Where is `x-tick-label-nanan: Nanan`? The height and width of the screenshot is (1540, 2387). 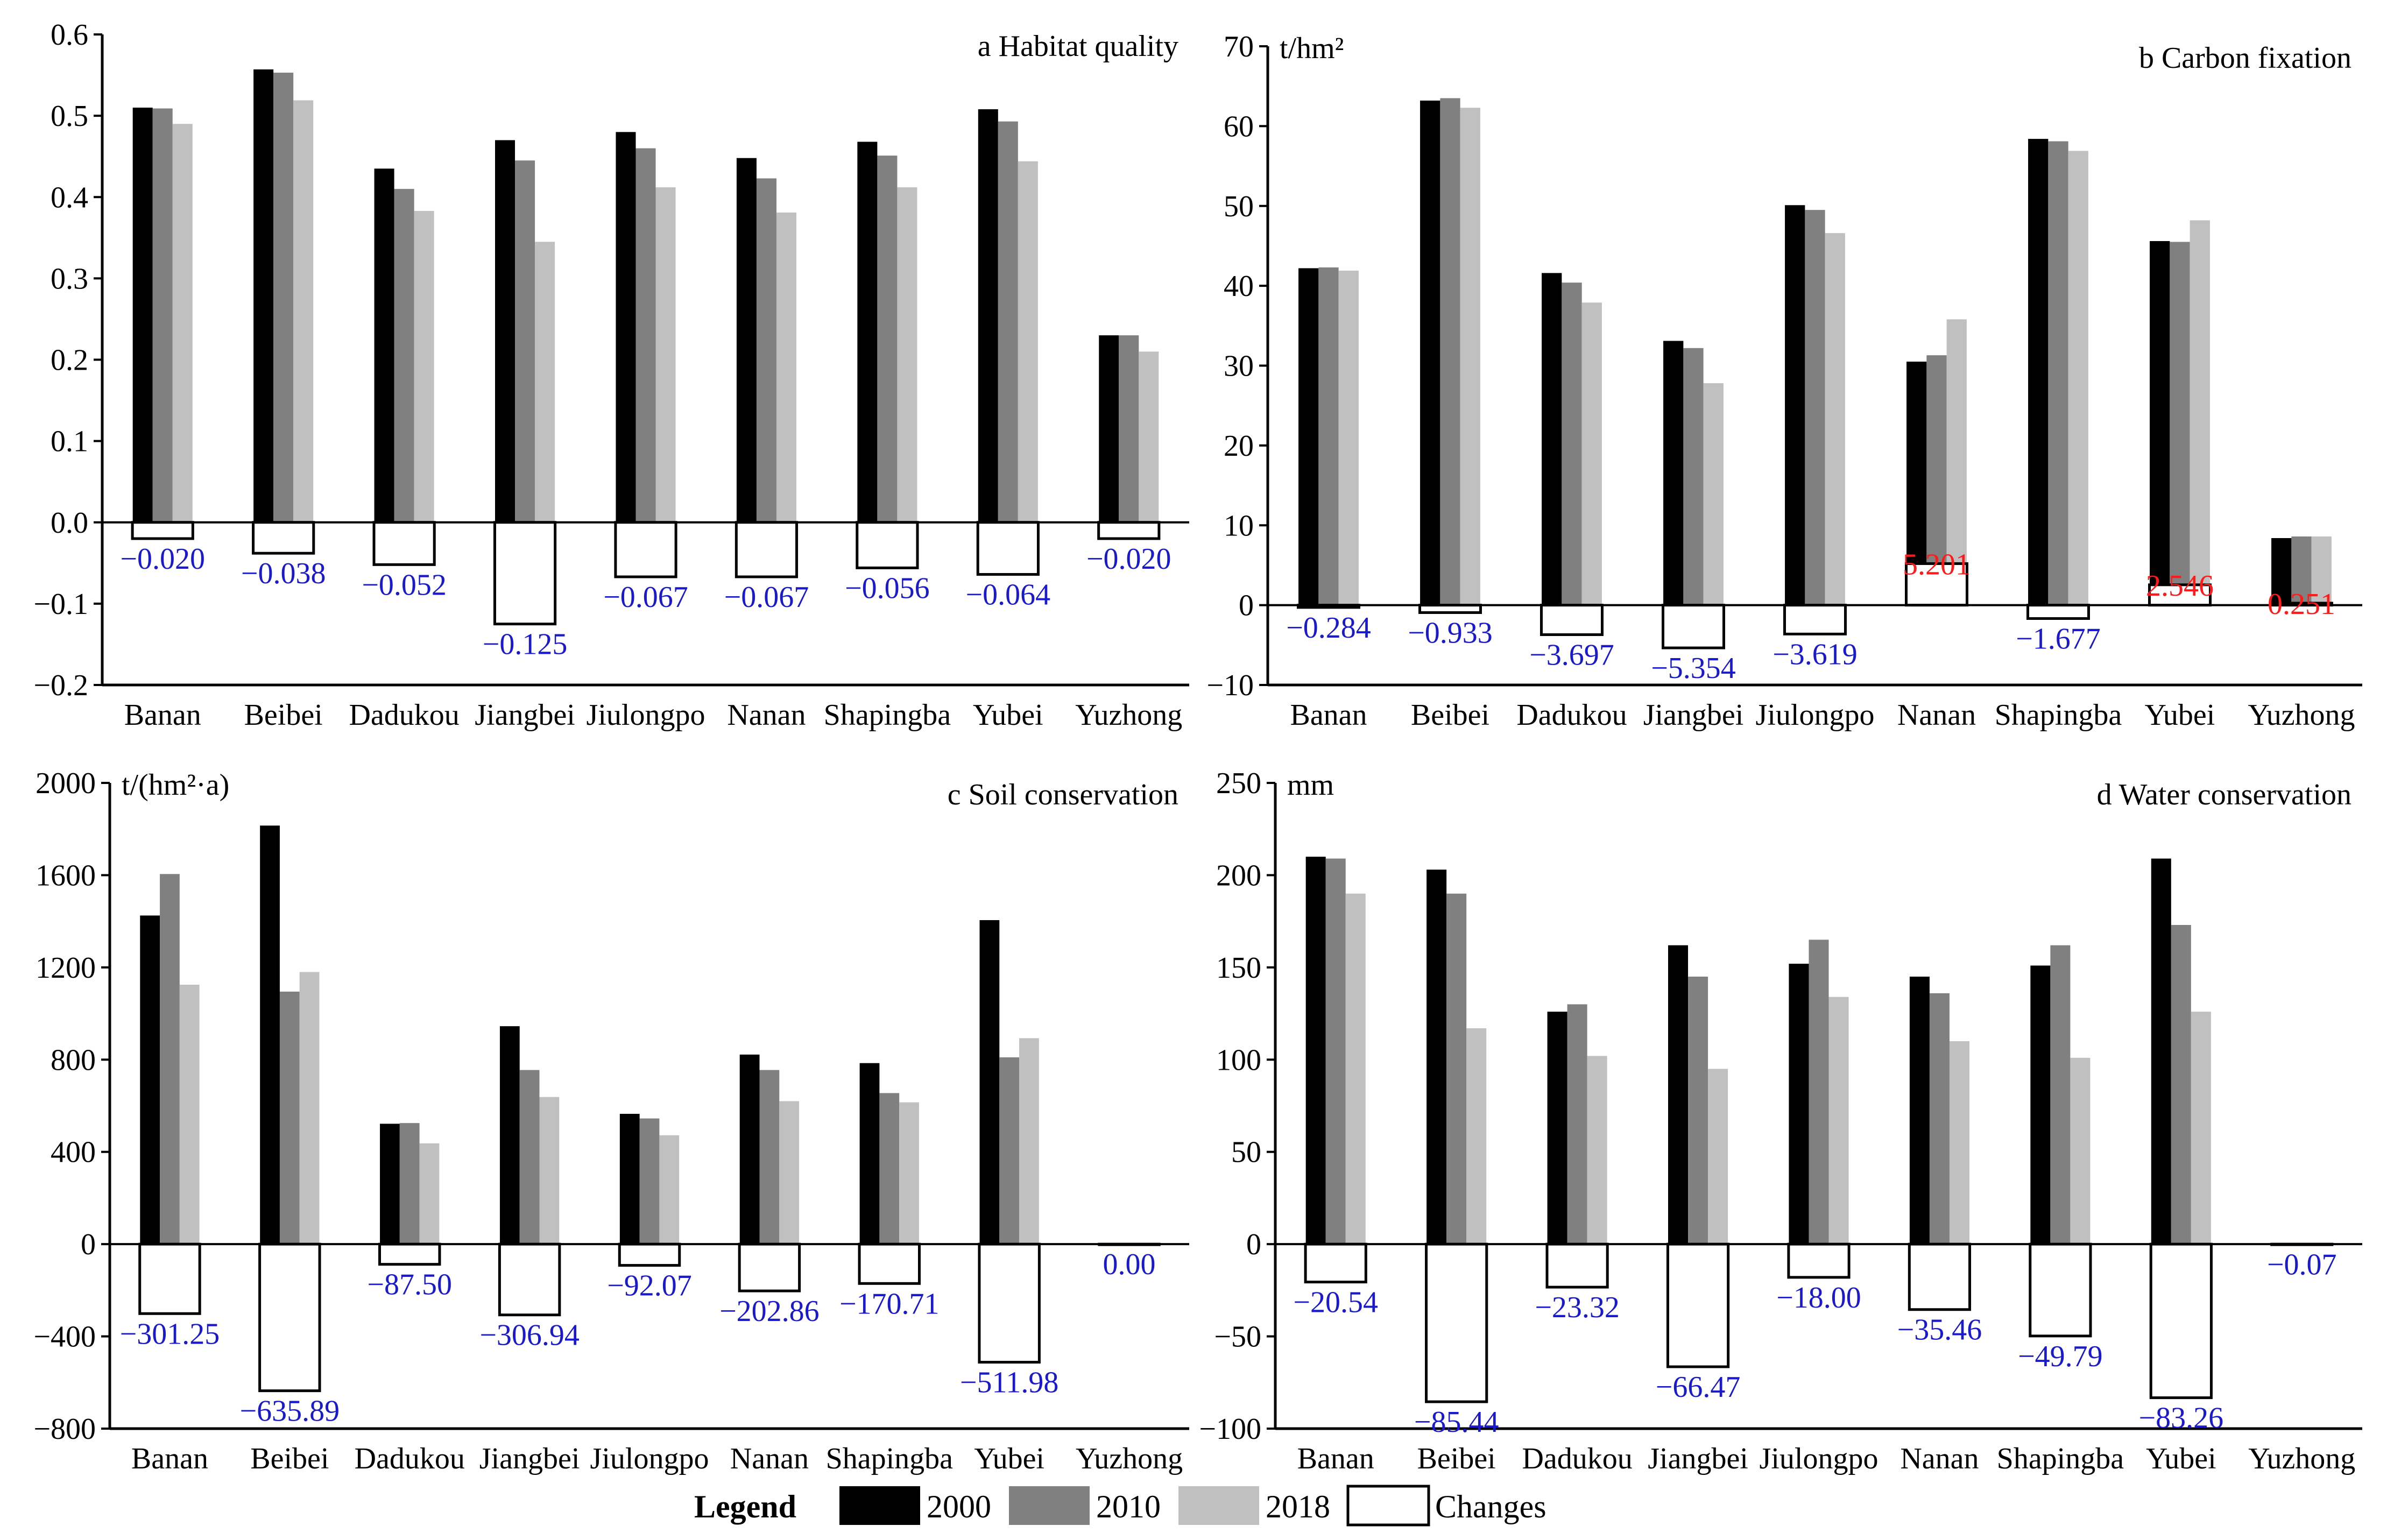
x-tick-label-nanan: Nanan is located at coordinates (1940, 1458).